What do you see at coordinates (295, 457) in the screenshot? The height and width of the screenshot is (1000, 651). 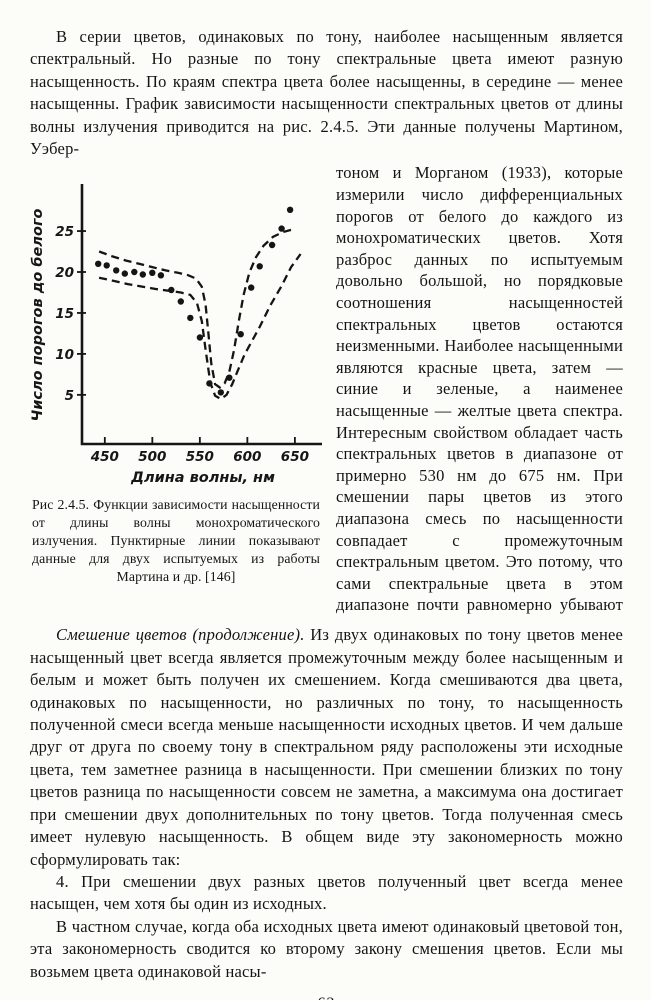 I see `x-tick-label: 650` at bounding box center [295, 457].